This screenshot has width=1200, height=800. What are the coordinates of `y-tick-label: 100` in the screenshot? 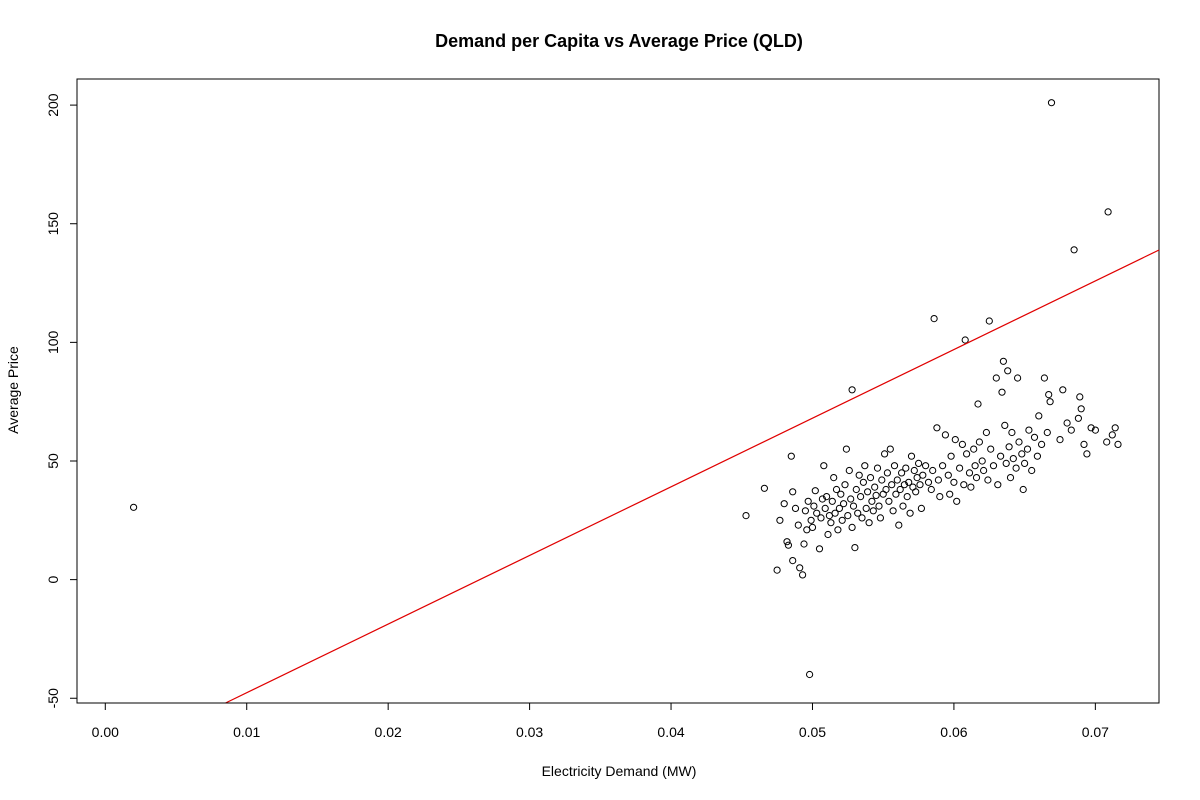 It's located at (53, 342).